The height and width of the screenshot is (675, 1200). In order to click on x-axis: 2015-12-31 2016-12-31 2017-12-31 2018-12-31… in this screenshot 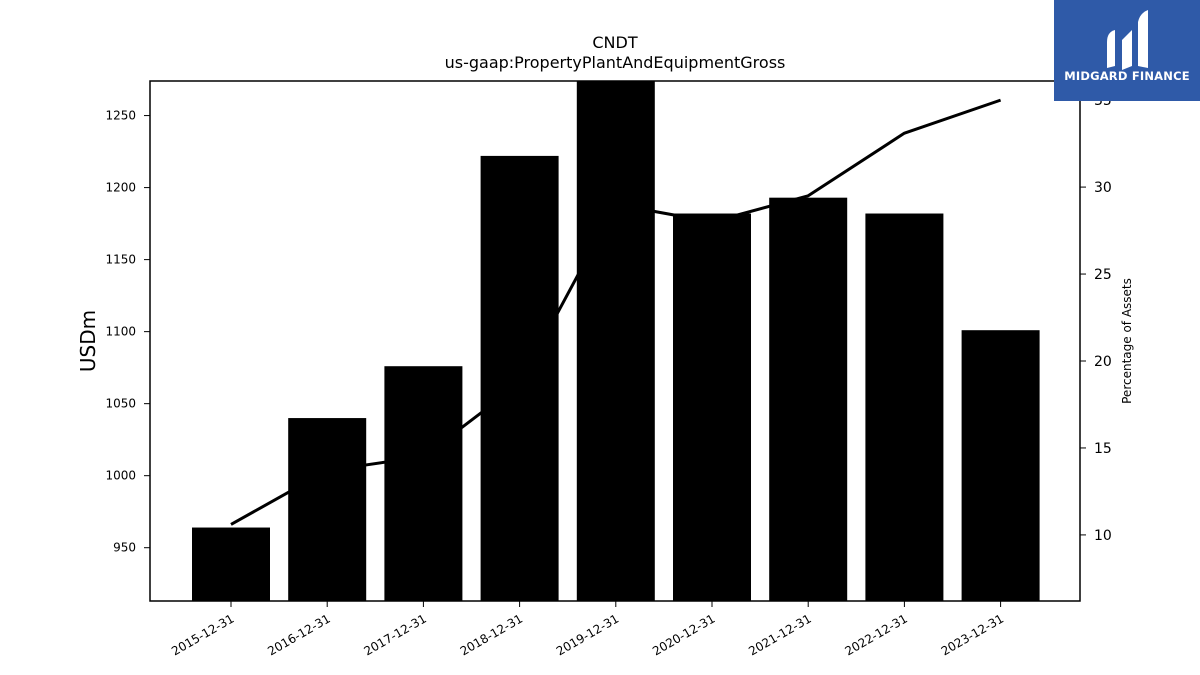, I will do `click(587, 629)`.